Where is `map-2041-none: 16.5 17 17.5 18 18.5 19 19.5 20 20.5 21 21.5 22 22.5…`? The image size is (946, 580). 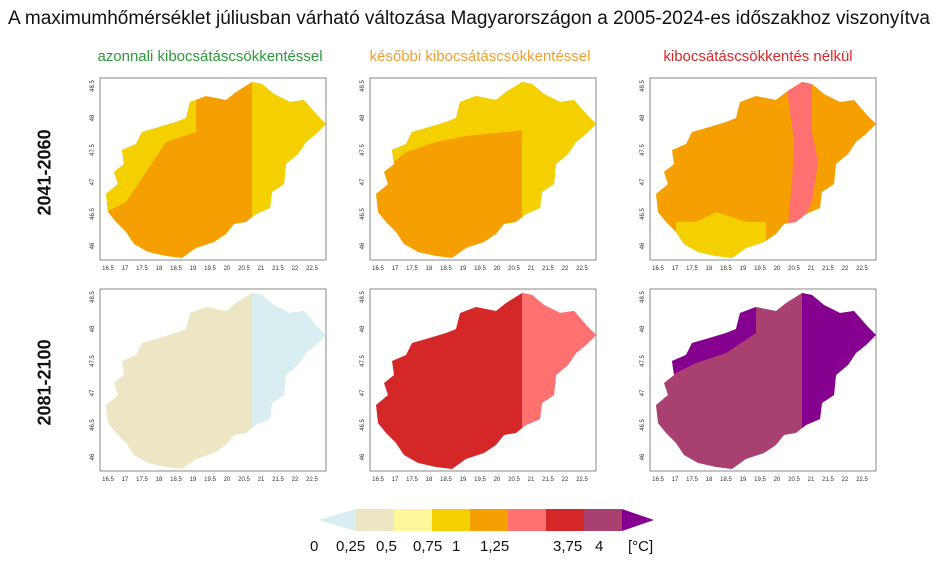
map-2041-none: 16.5 17 17.5 18 18.5 19 19.5 20 20.5 21 21.5 22 22.5… is located at coordinates (758, 174).